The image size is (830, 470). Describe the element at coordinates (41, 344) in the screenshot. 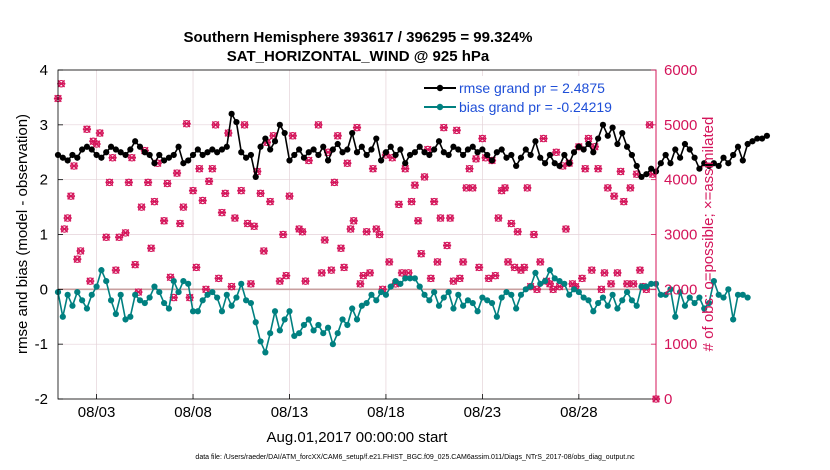

I see `left-y-tick-label: -1` at that location.